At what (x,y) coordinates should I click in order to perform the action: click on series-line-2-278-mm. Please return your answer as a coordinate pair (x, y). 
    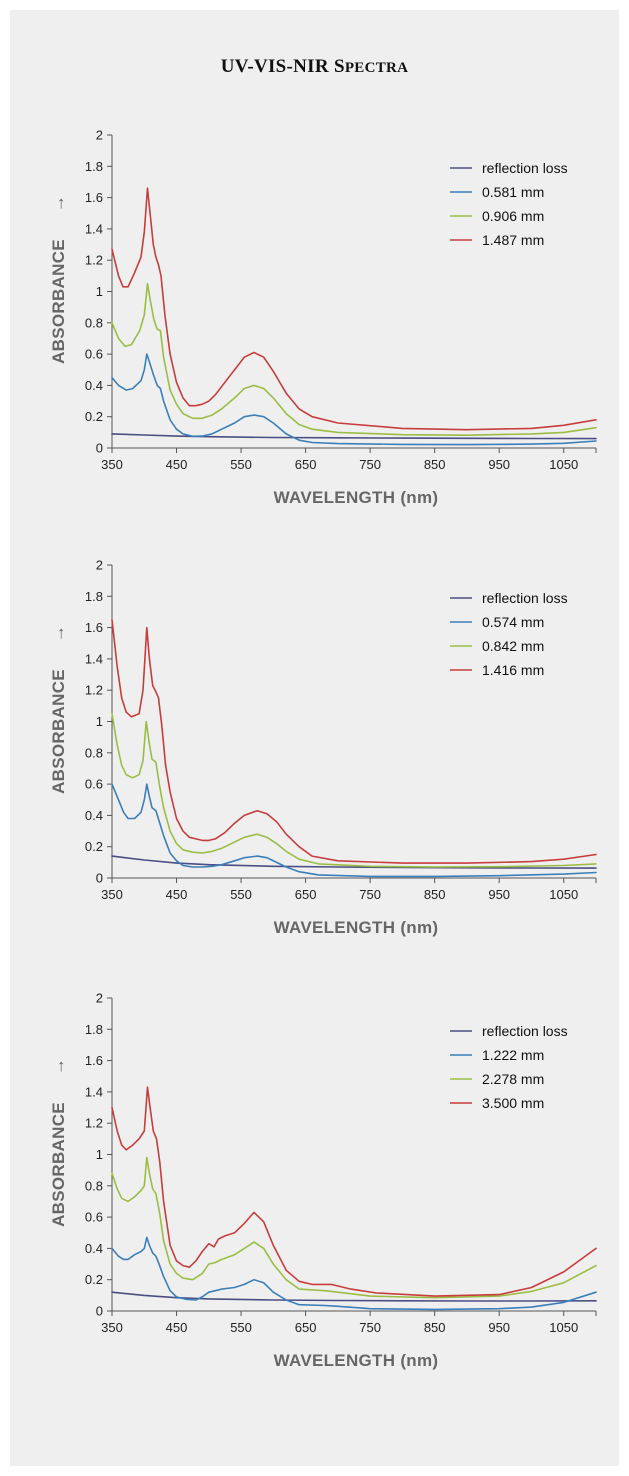
    Looking at the image, I should click on (354, 1227).